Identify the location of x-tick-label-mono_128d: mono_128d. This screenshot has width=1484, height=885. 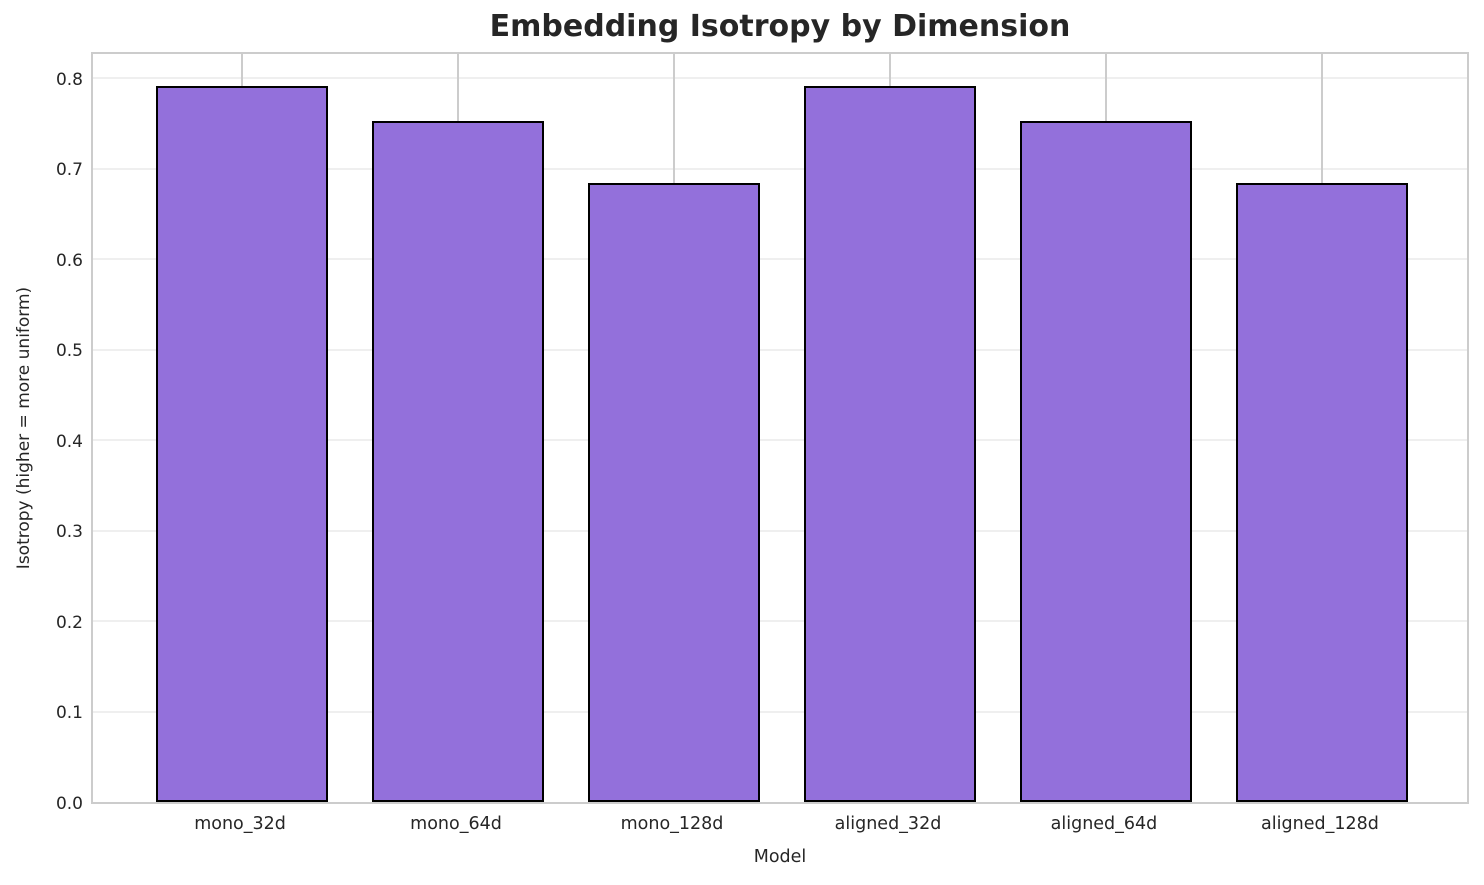
(672, 824).